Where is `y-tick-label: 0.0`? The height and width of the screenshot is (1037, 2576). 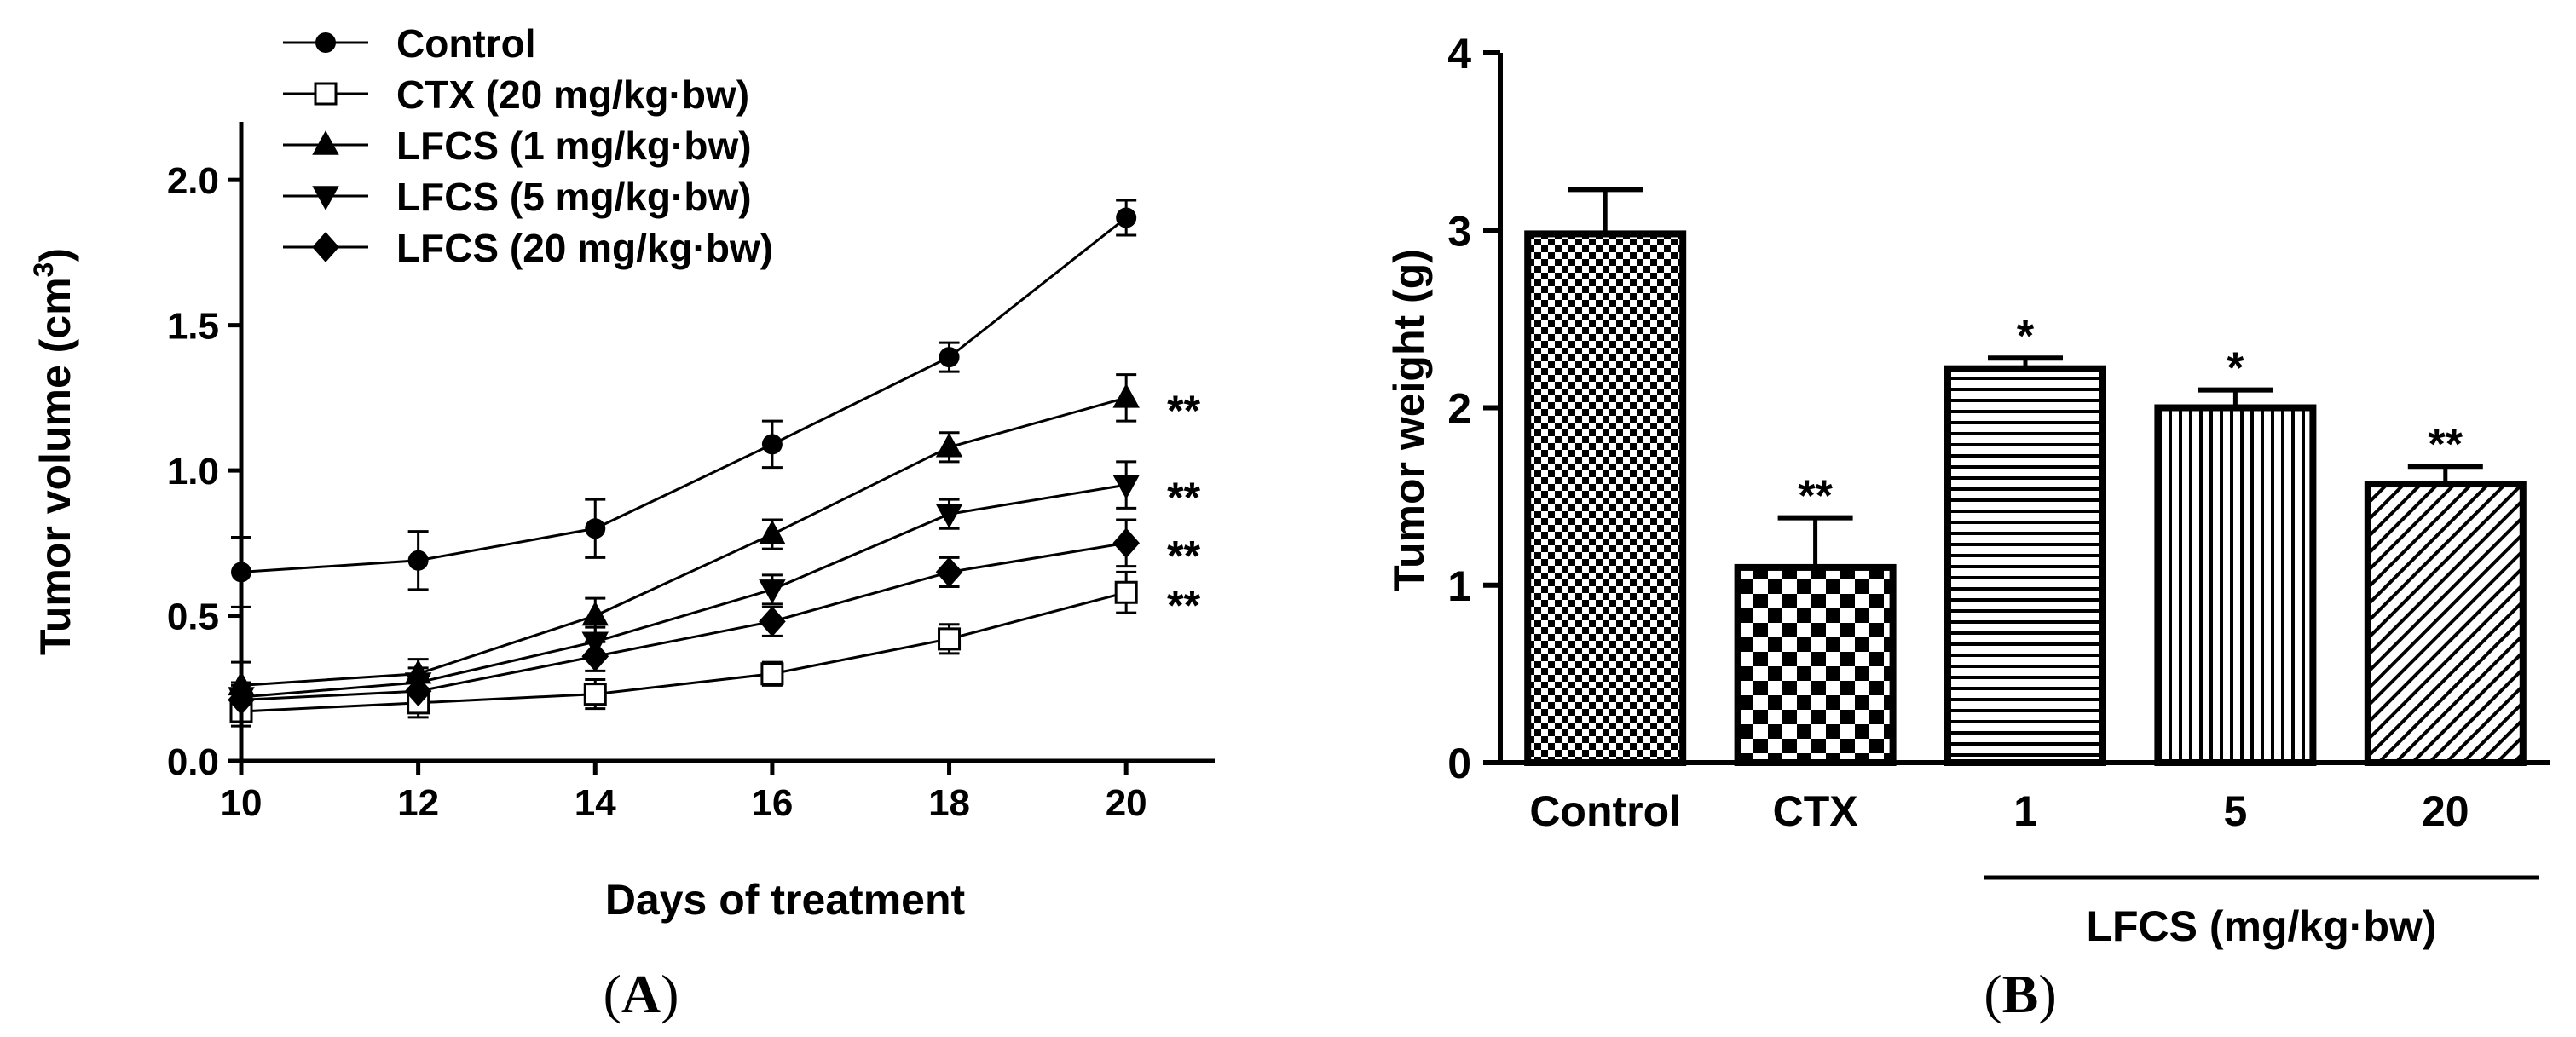
y-tick-label: 0.0 is located at coordinates (193, 762).